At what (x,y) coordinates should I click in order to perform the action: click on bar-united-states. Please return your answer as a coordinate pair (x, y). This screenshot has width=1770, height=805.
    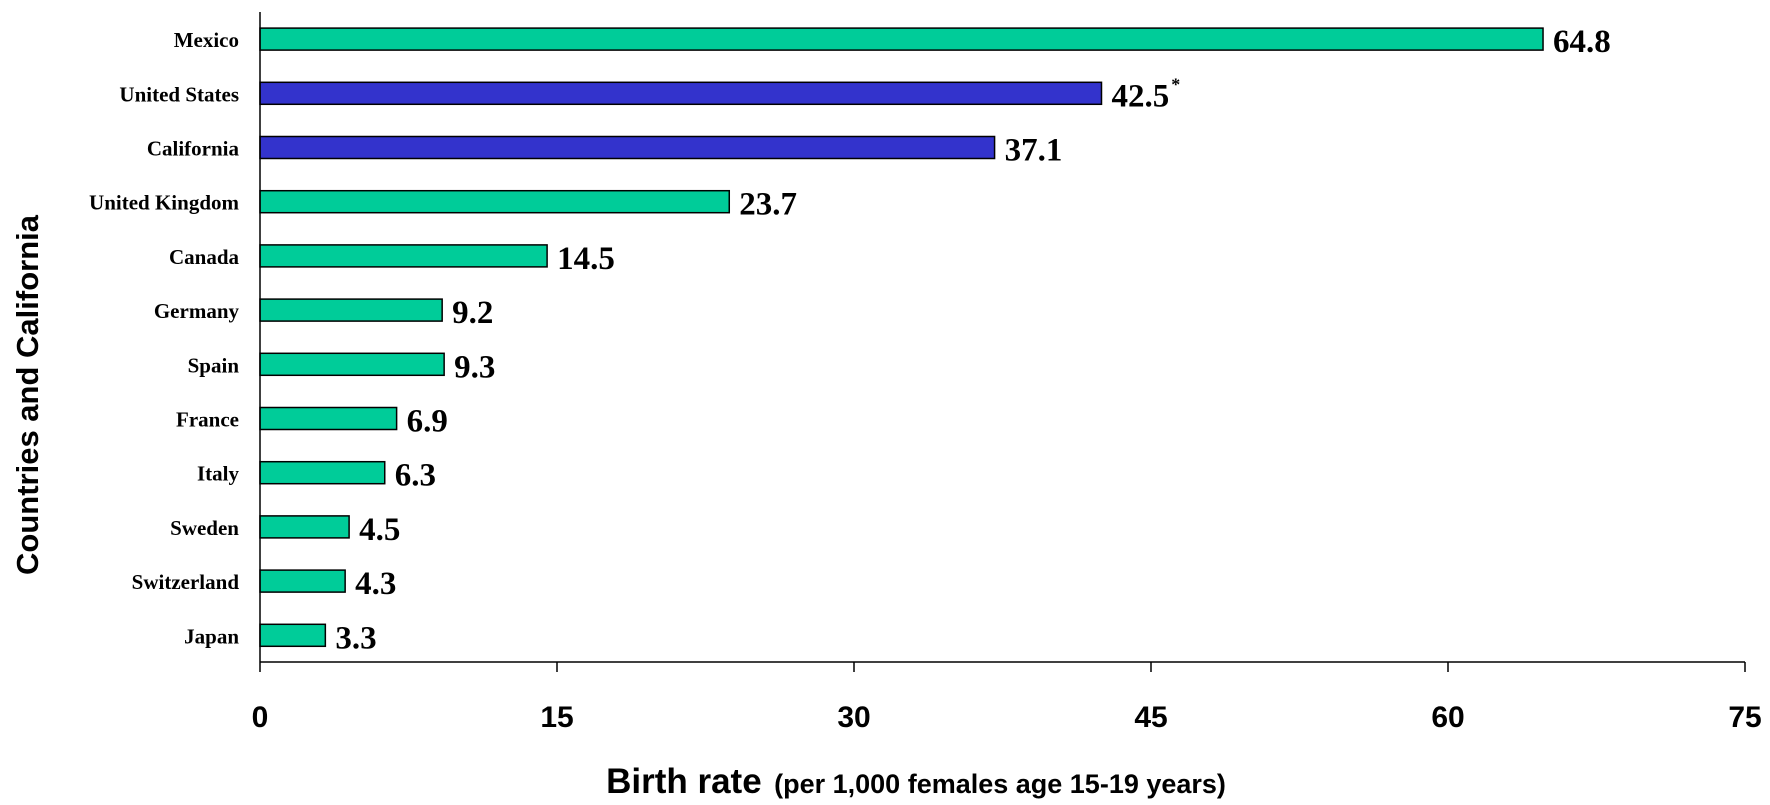
    Looking at the image, I should click on (681, 93).